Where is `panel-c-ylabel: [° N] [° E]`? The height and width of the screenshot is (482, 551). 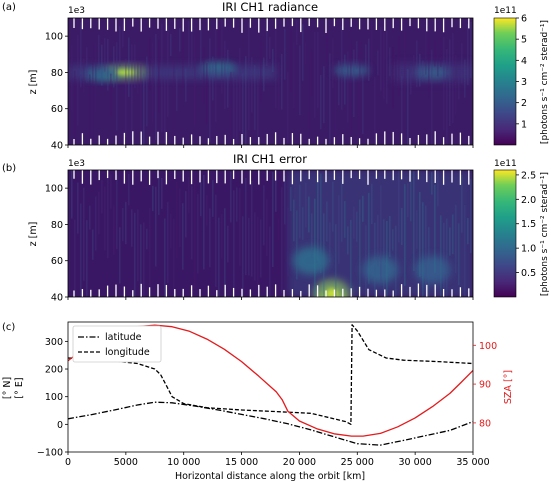
panel-c-ylabel: [° N] [° E] is located at coordinates (13, 388).